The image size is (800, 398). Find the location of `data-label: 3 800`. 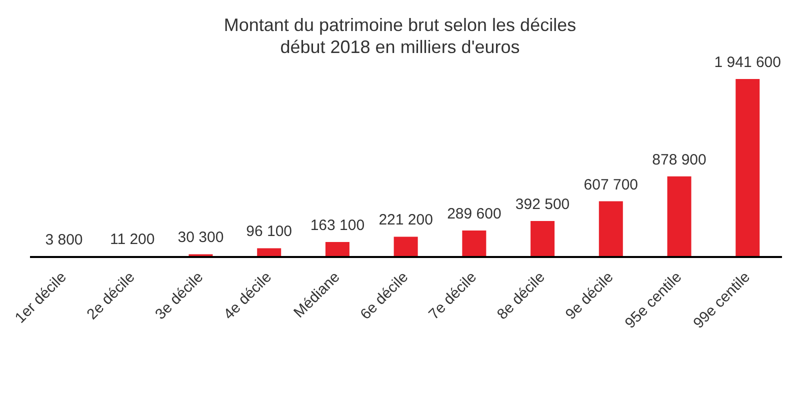

data-label: 3 800 is located at coordinates (64, 240).